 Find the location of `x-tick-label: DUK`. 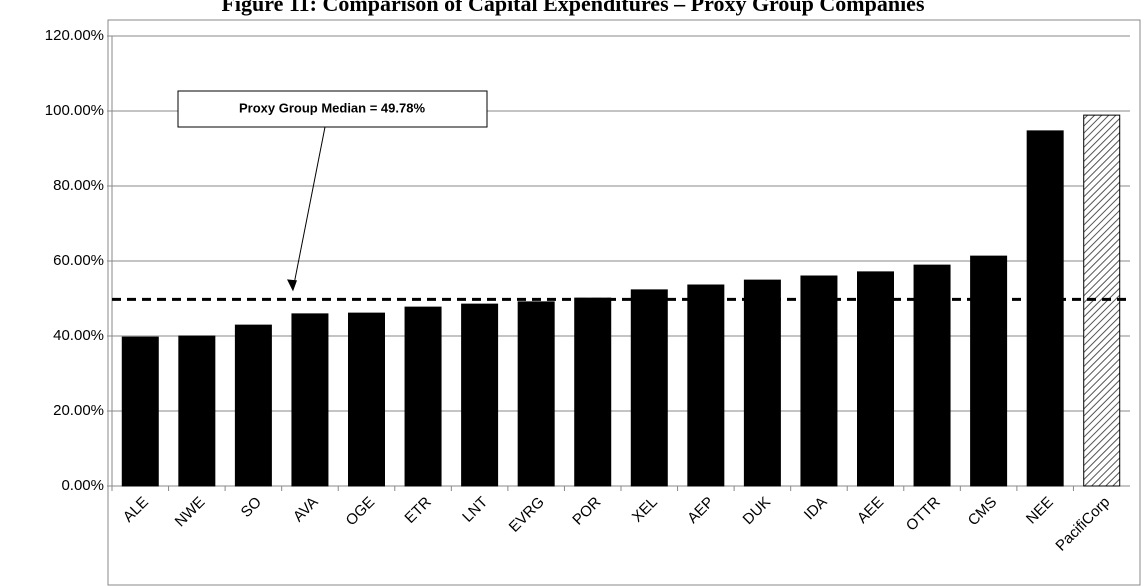

x-tick-label: DUK is located at coordinates (757, 511).